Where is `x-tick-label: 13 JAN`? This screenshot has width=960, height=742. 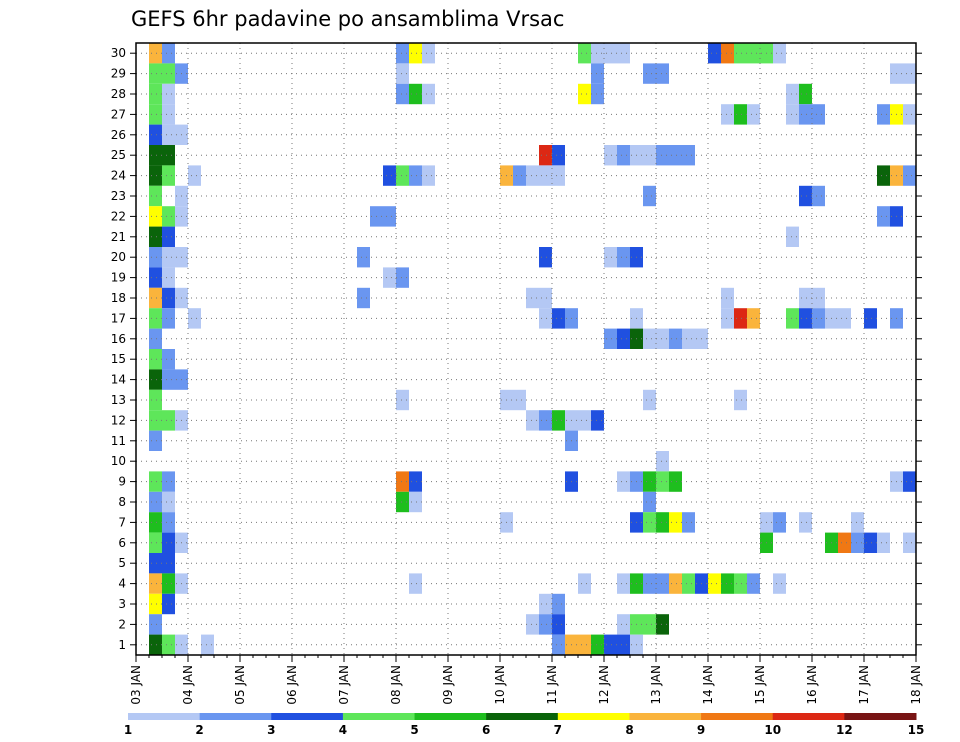 x-tick-label: 13 JAN is located at coordinates (656, 685).